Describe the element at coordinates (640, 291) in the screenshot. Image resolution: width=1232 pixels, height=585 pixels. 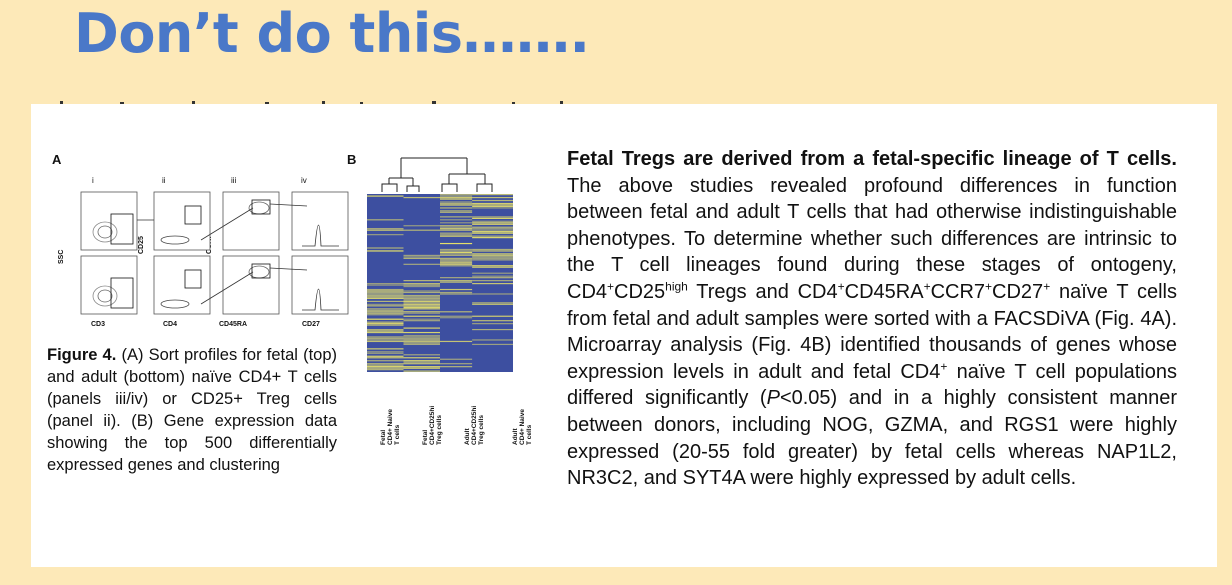
I see `body-text-2: CD25` at that location.